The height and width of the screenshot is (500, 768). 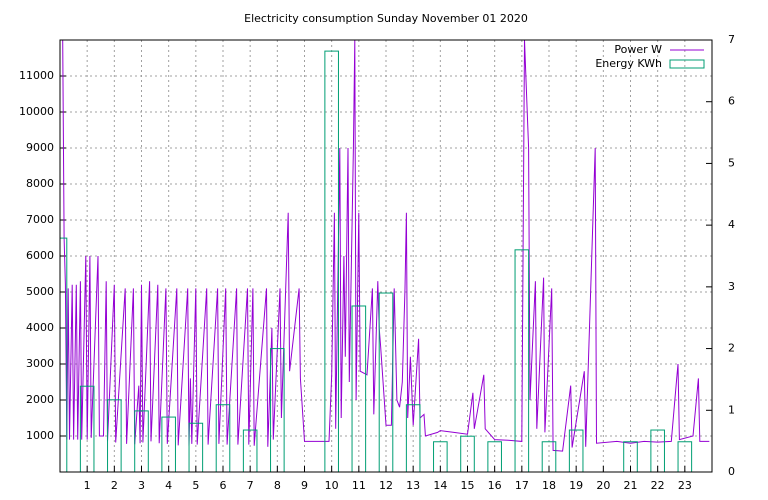 I want to click on y-tick-label: 10000, so click(x=36, y=111).